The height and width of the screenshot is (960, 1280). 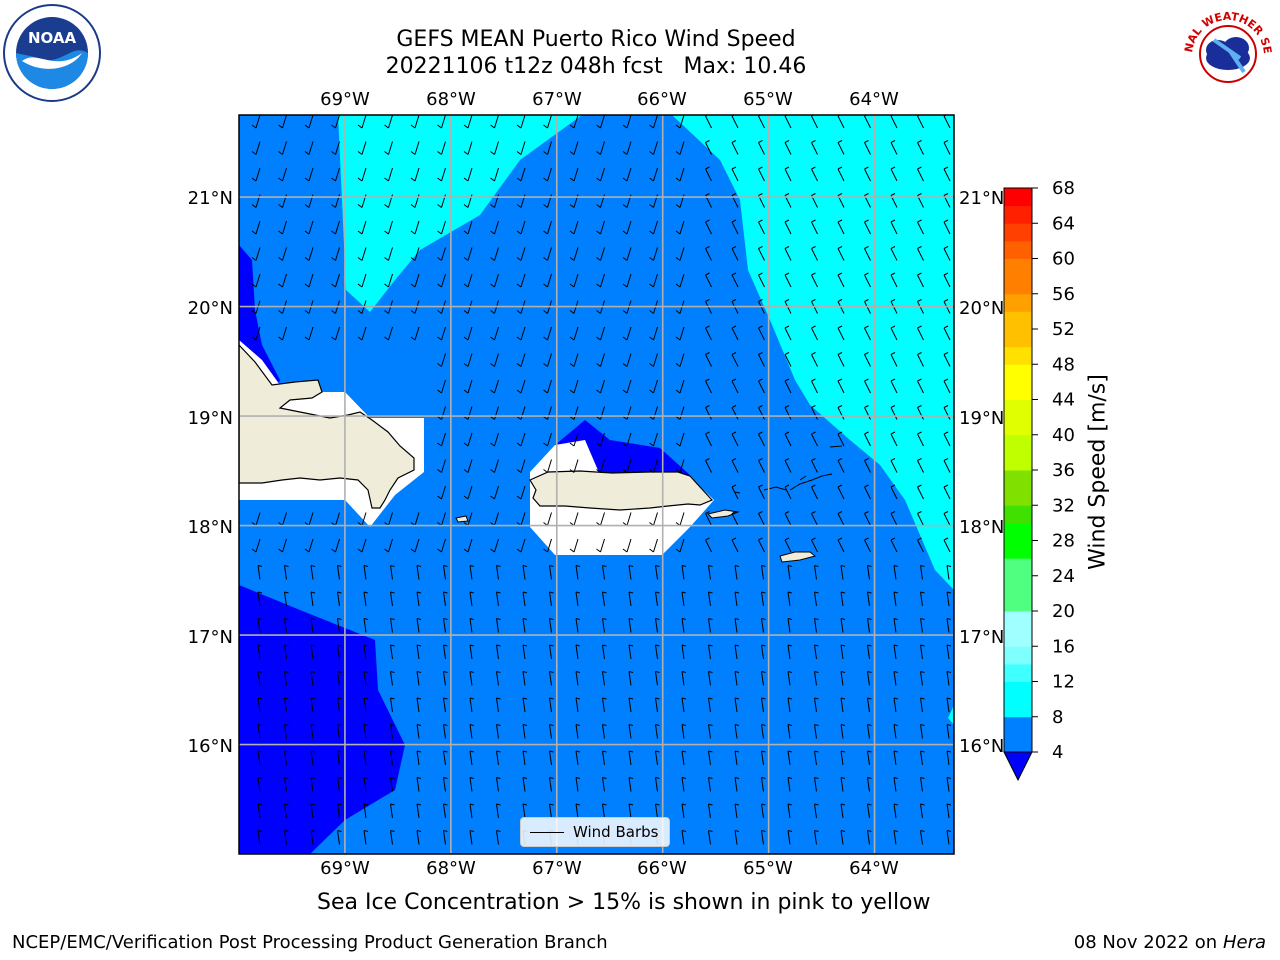 I want to click on chart-subtitle: 20221106 t12z 048h fcst Max: 10.46, so click(x=596, y=66).